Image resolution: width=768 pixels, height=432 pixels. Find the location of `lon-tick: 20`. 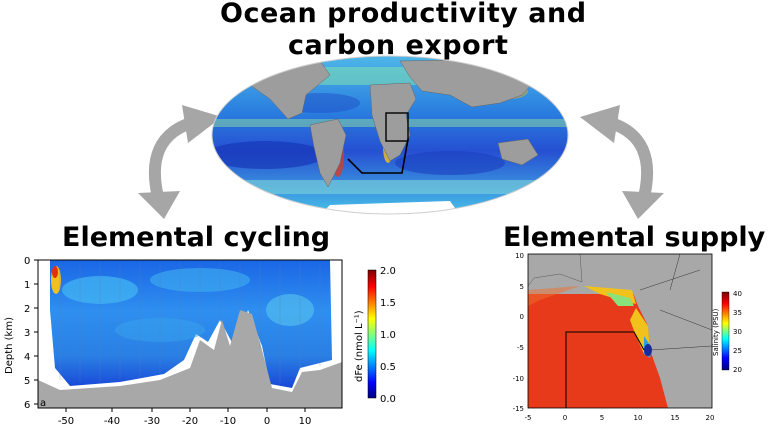

lon-tick: 20 is located at coordinates (710, 418).